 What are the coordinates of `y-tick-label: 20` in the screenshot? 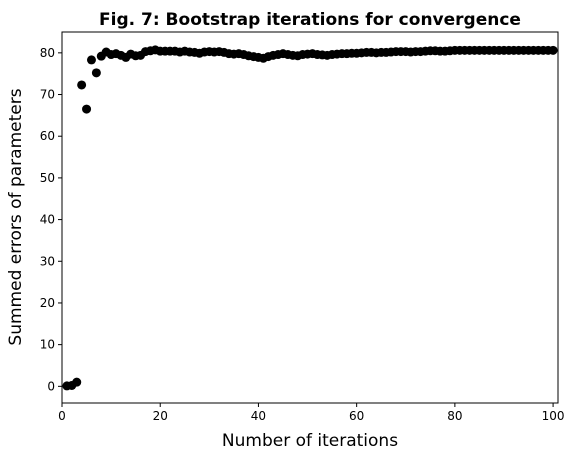 It's located at (47, 303).